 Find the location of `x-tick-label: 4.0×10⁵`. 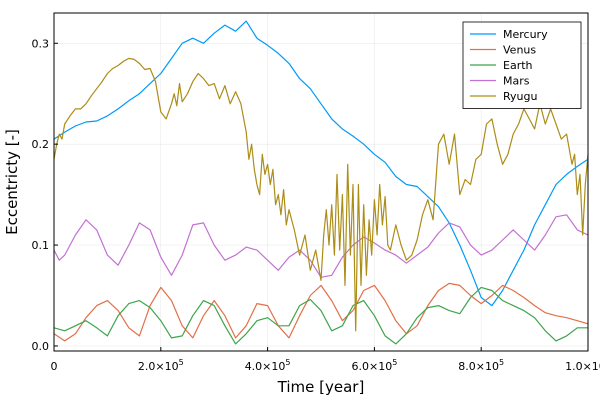

x-tick-label: 4.0×10⁵ is located at coordinates (268, 365).